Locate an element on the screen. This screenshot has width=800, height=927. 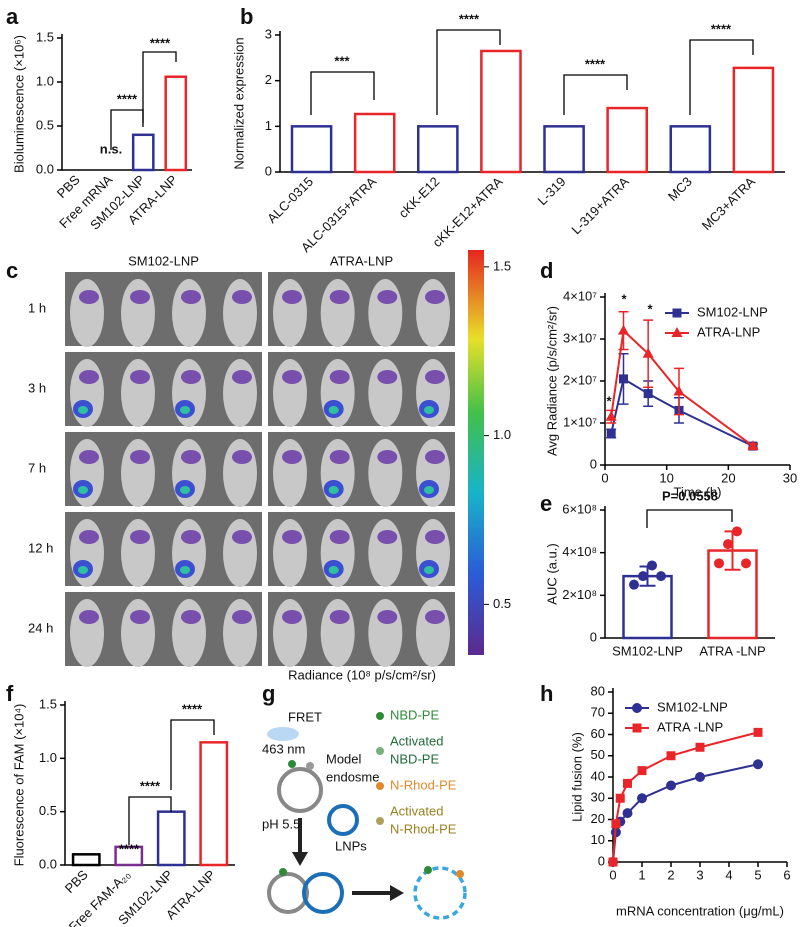
diagram-label: Model is located at coordinates (344, 758).